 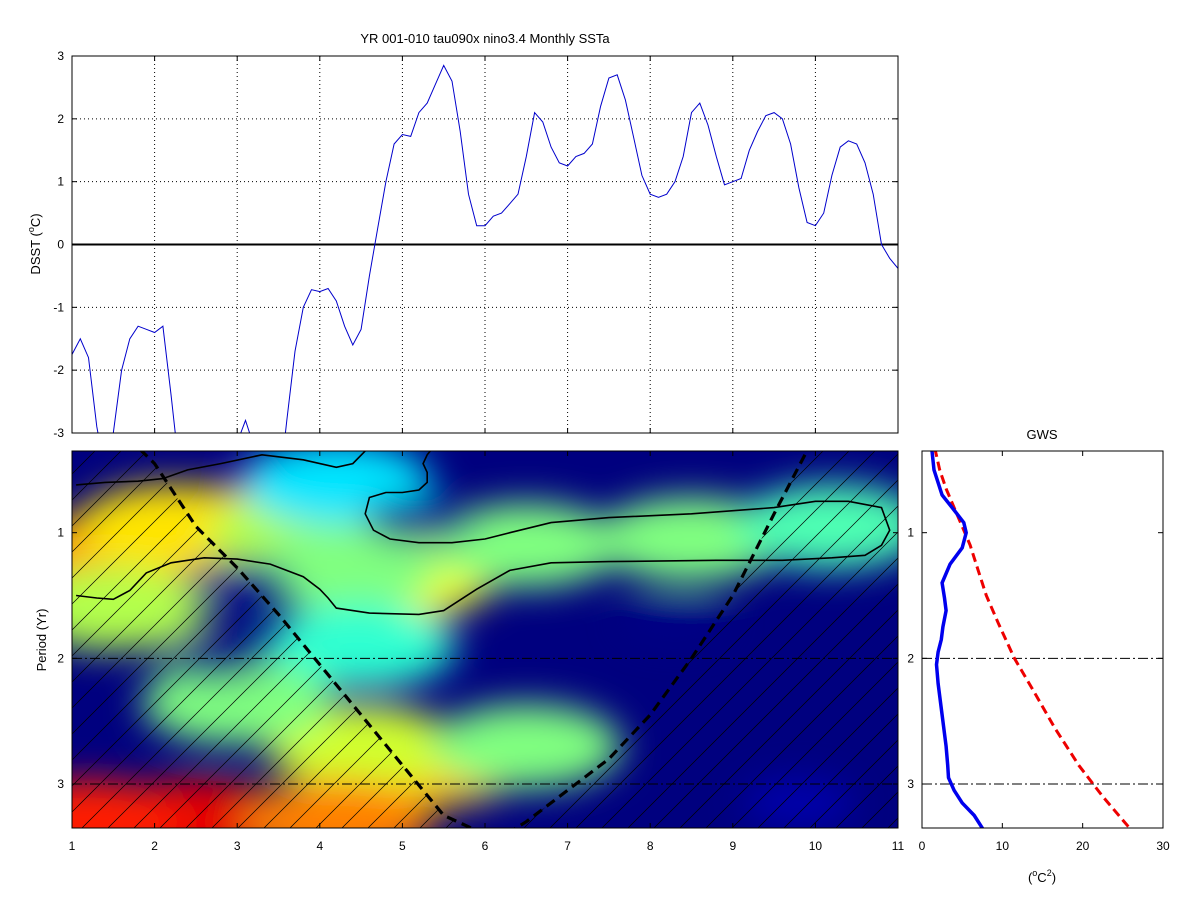 I want to click on gws-xlabel-mid: C, so click(x=1041, y=877).